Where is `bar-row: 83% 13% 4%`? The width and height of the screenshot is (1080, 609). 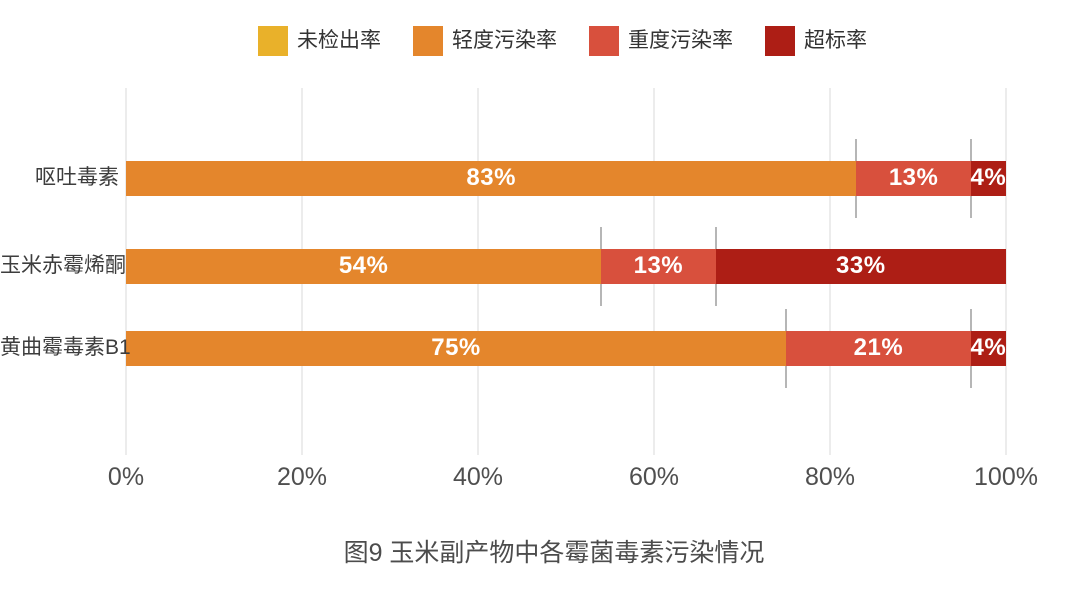 bar-row: 83% 13% 4% is located at coordinates (566, 178).